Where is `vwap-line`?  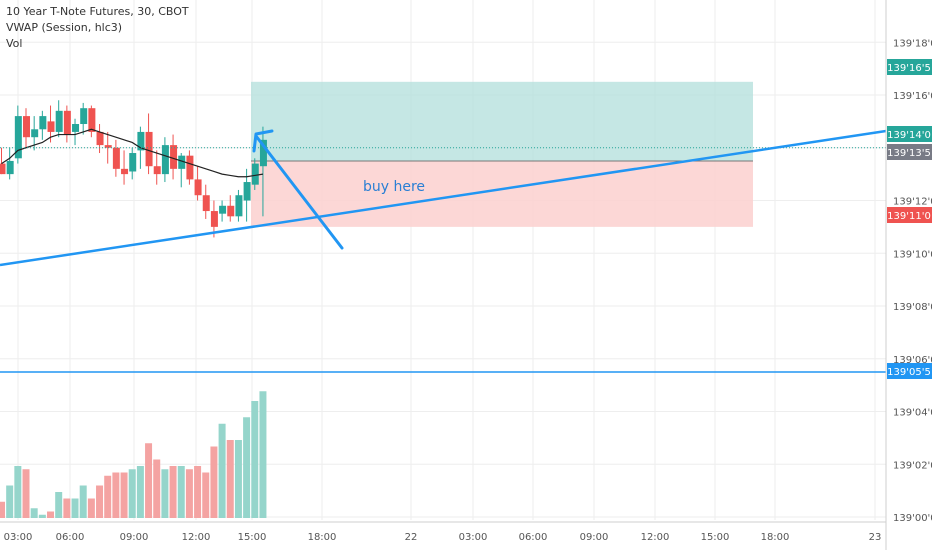 vwap-line is located at coordinates (132, 153).